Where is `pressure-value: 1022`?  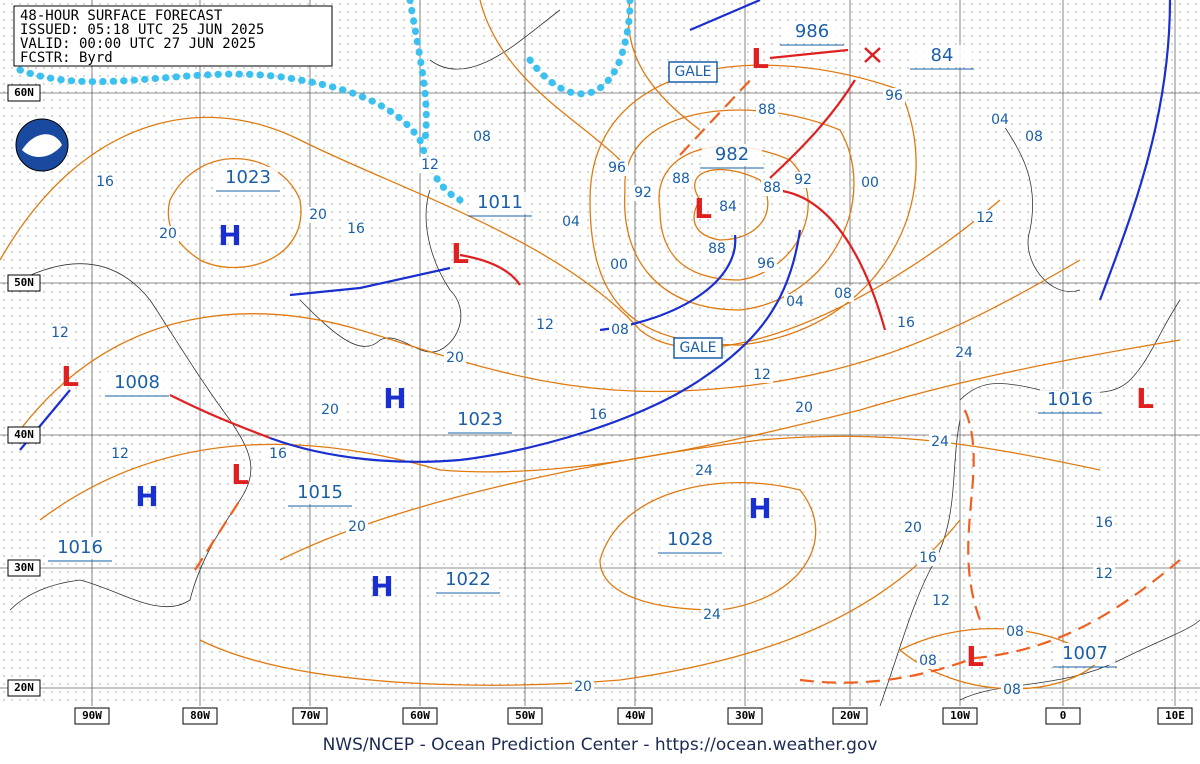
pressure-value: 1022 is located at coordinates (468, 579).